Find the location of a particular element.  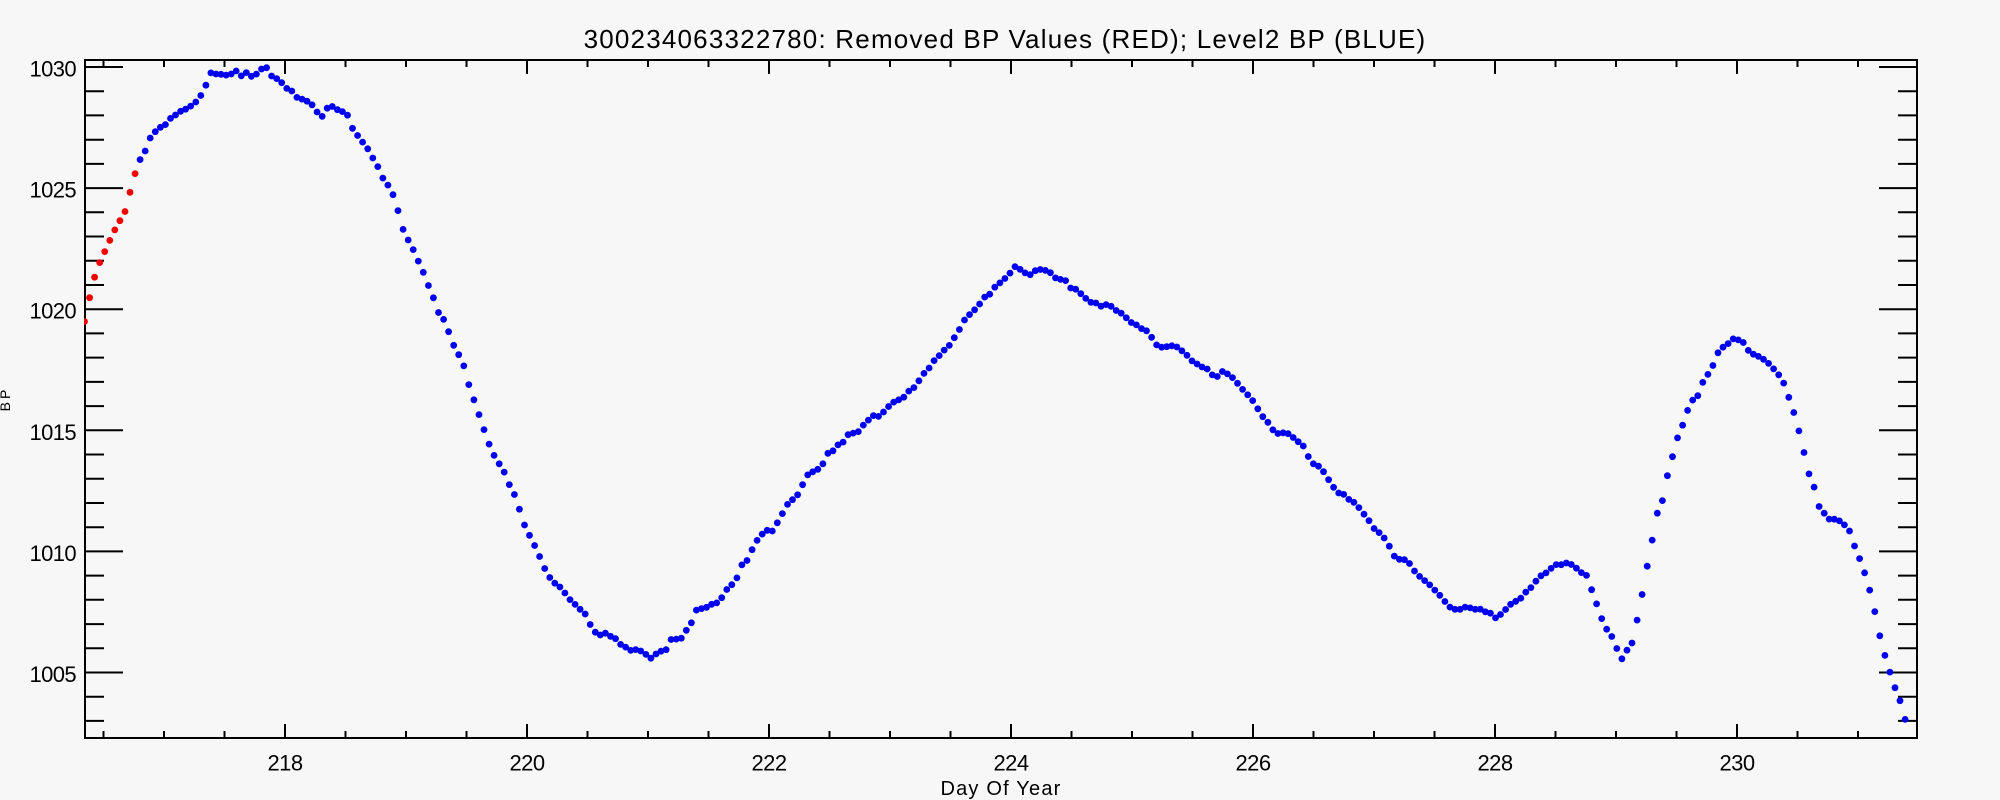

svg-text: Day Of Year is located at coordinates (1000, 789).